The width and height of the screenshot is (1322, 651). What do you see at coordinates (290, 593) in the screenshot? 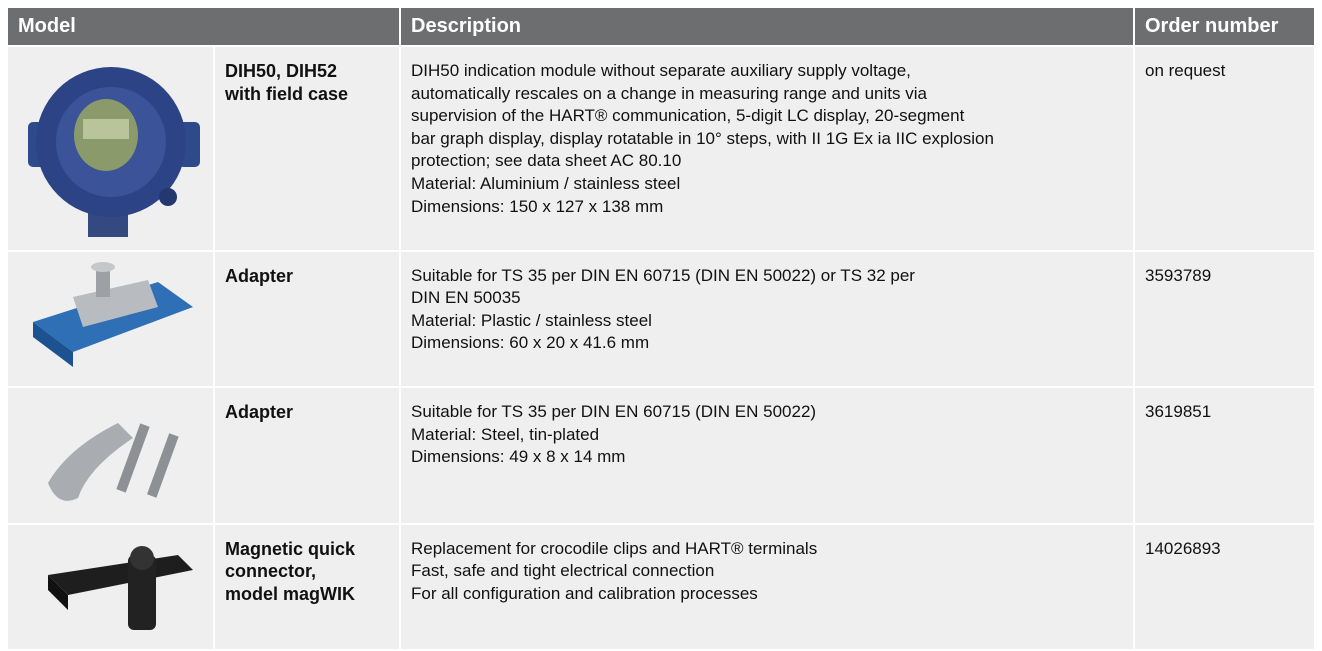
I see `model-name-line: model magWIK` at bounding box center [290, 593].